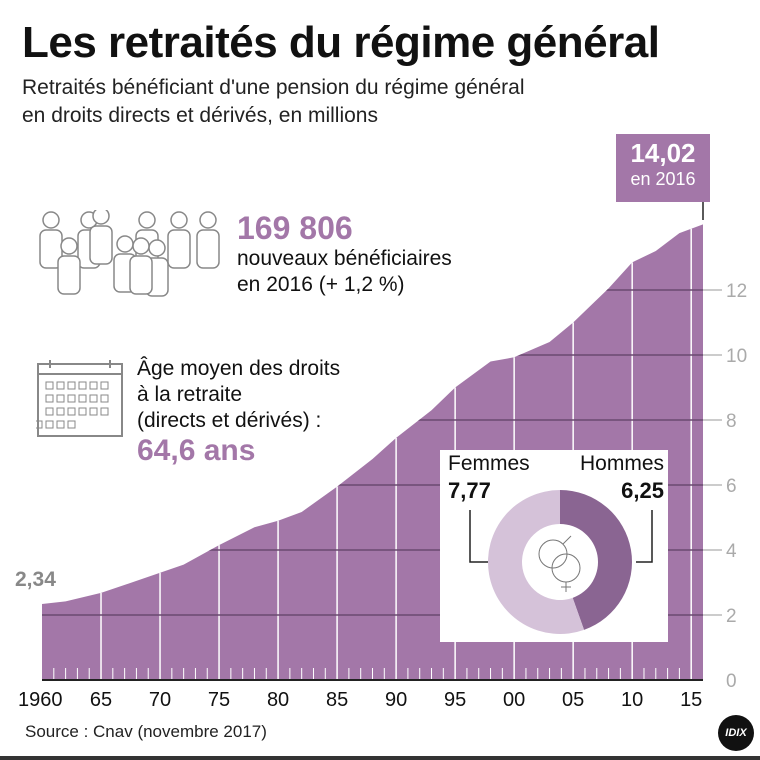 This screenshot has height=760, width=760. I want to click on average-age-value: 64,6 ans, so click(196, 450).